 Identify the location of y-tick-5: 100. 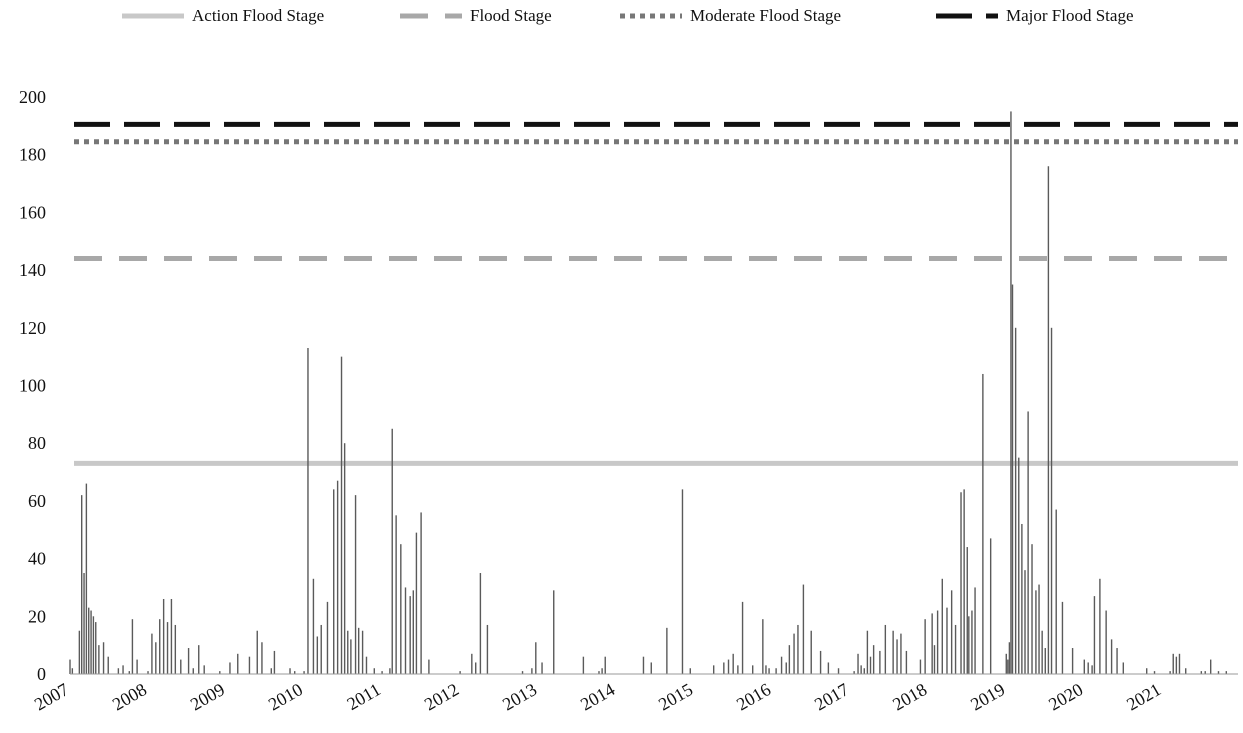
(32, 386).